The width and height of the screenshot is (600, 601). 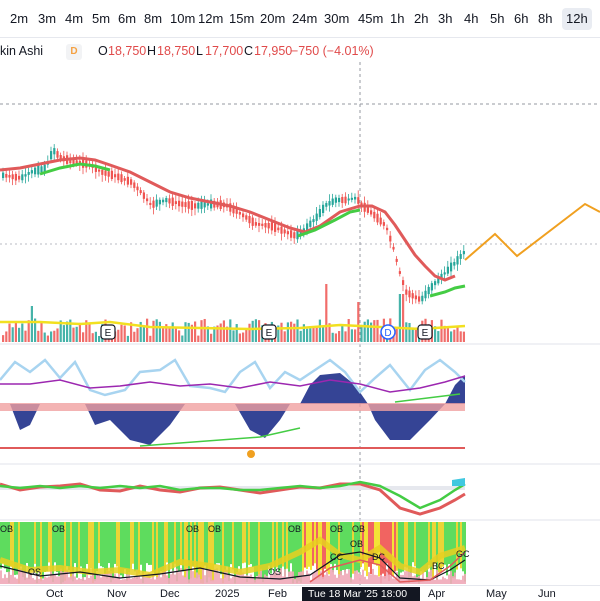 I want to click on high-value: 18,750, so click(x=176, y=51).